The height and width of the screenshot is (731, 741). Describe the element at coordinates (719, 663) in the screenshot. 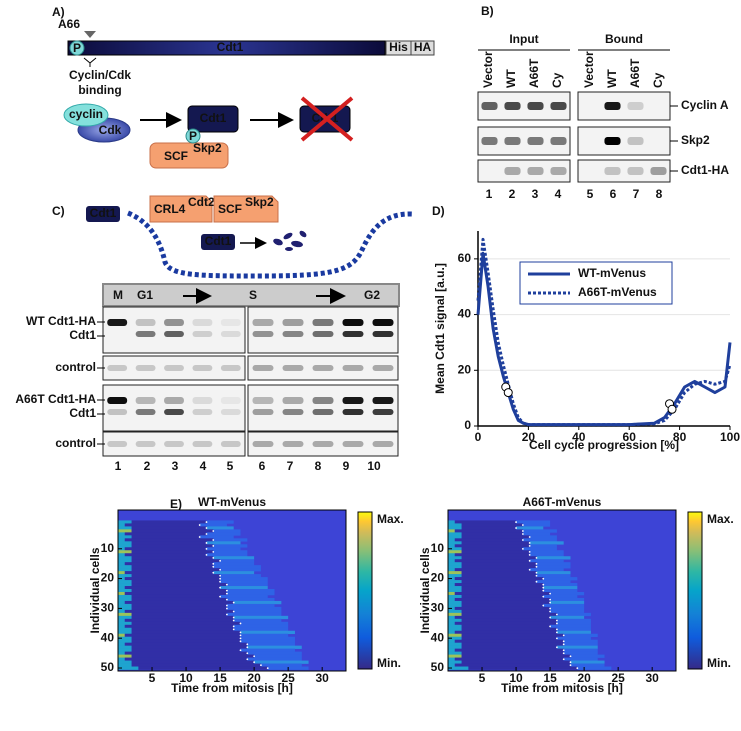

I see `colorbar-label: Min.` at that location.